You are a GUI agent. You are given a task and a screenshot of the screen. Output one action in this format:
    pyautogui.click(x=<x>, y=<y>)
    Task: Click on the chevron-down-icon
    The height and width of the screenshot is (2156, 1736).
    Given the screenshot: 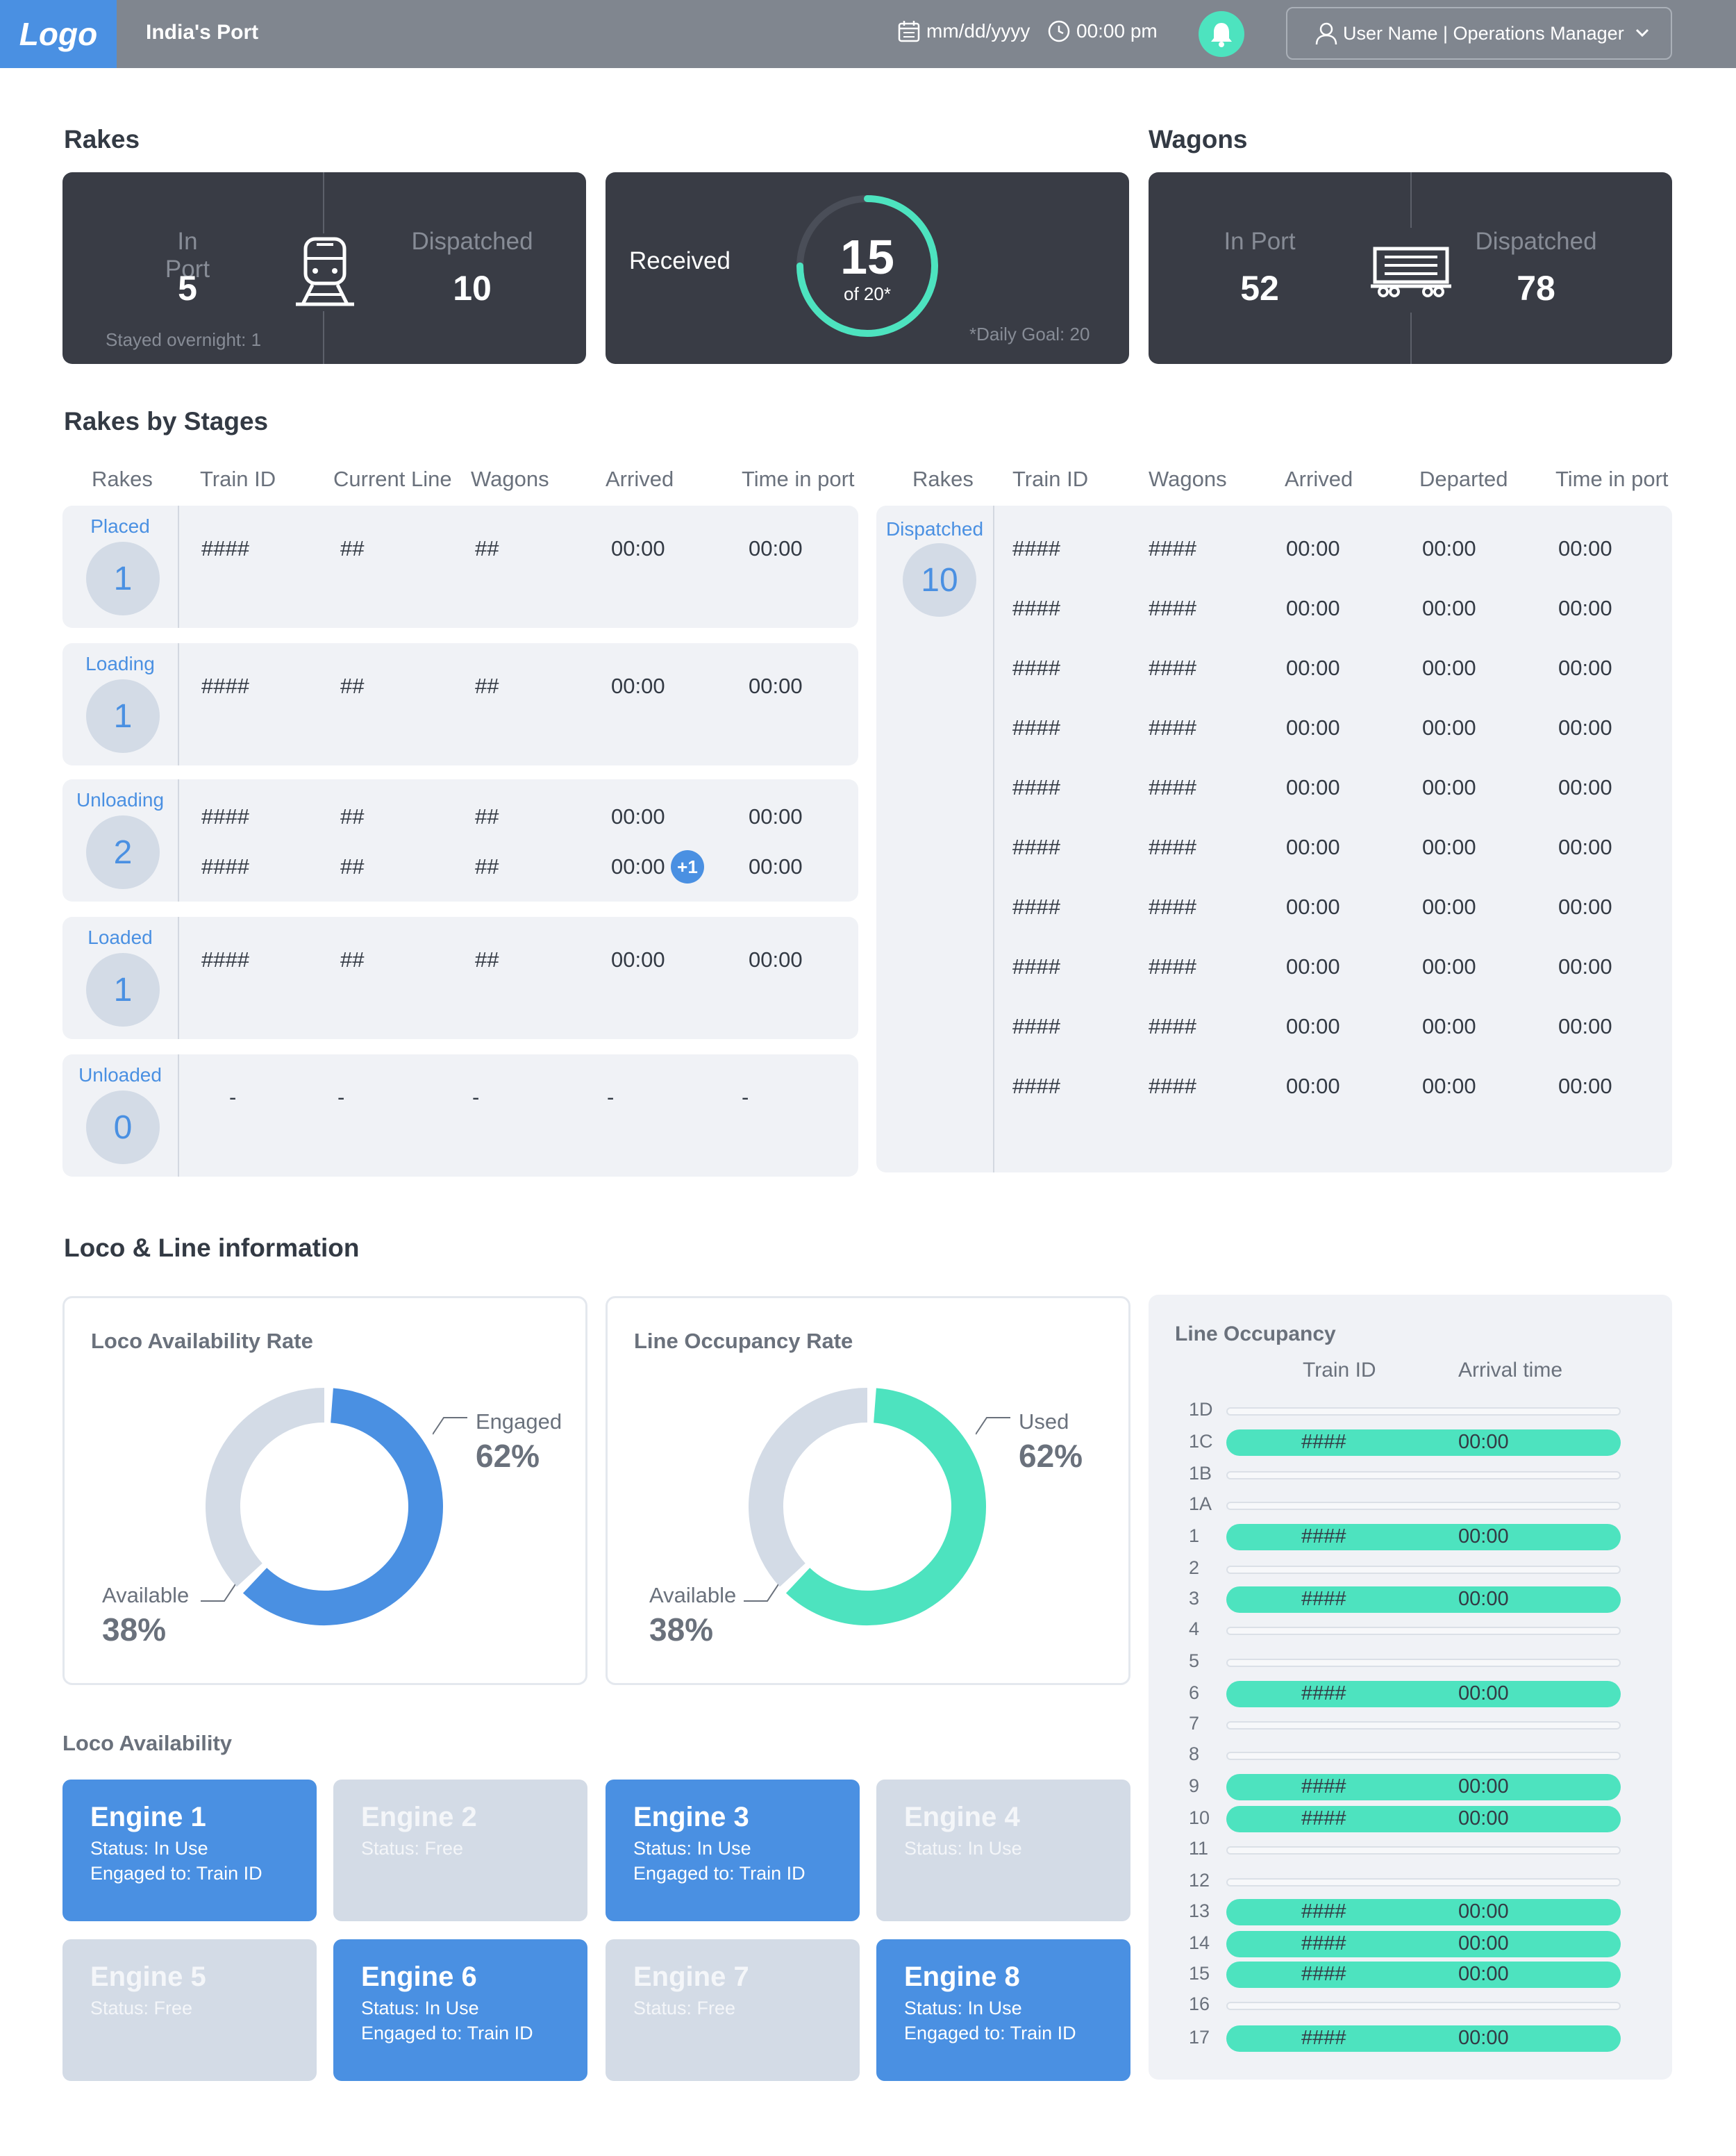 What is the action you would take?
    pyautogui.click(x=1642, y=33)
    